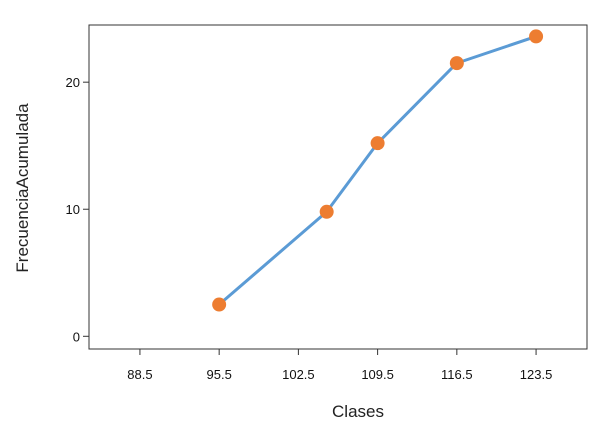 The width and height of the screenshot is (595, 421). I want to click on y-tick-label: 20, so click(73, 82).